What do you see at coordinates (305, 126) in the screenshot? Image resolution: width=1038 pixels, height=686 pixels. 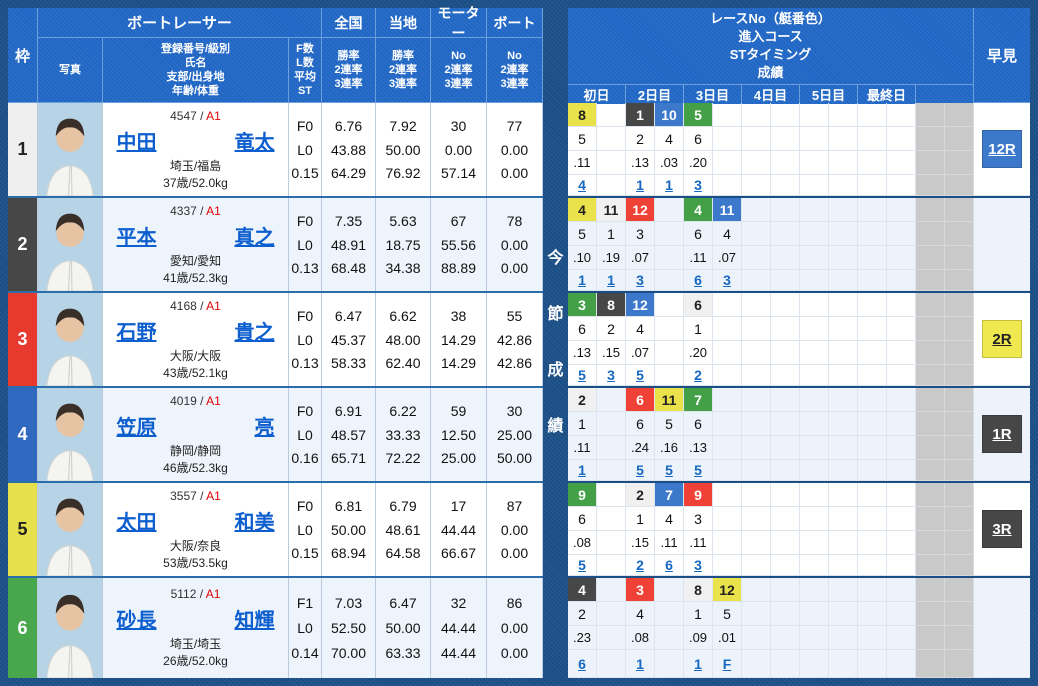 I see `fl-st-value: F0` at bounding box center [305, 126].